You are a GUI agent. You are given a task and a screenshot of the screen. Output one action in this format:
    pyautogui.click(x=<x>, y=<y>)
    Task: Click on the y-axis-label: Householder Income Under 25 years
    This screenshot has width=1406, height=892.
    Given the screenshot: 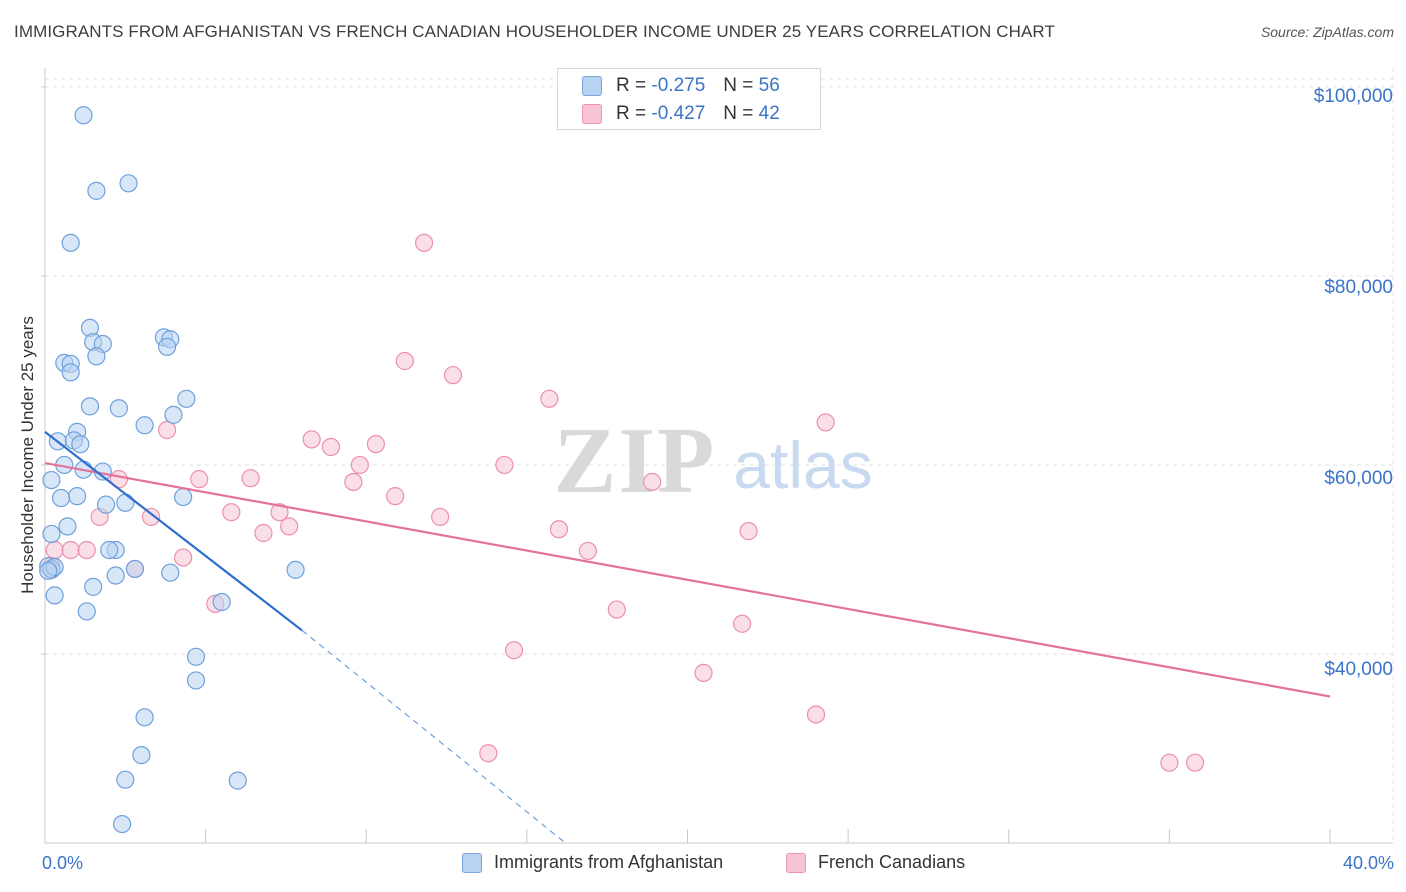 What is the action you would take?
    pyautogui.click(x=27, y=455)
    